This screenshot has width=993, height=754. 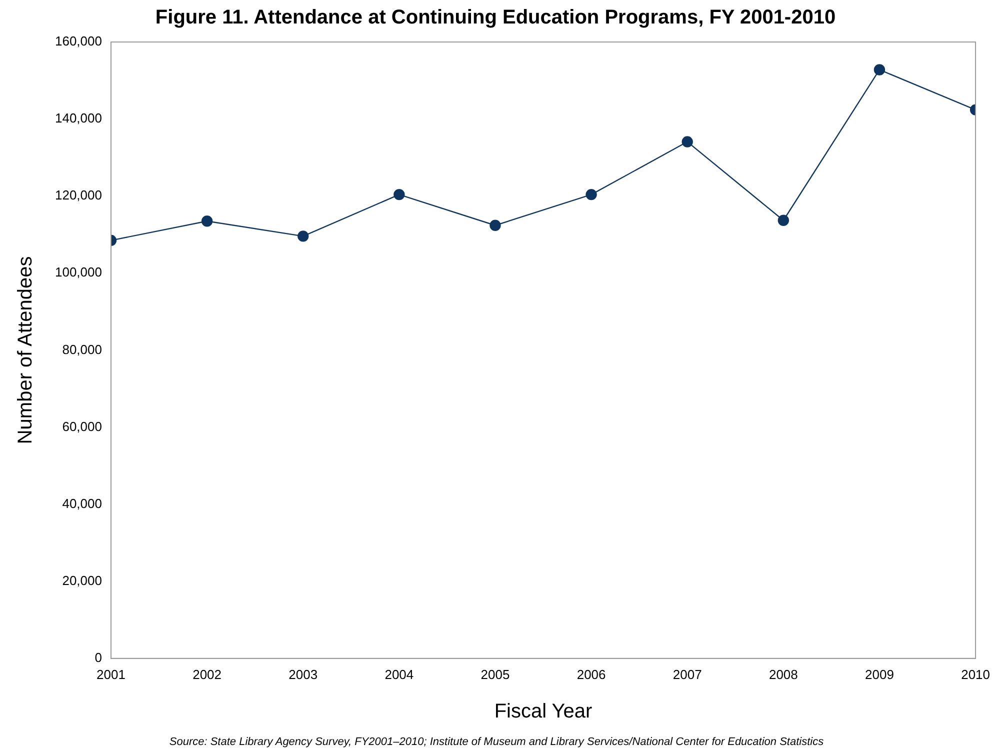 What do you see at coordinates (82, 426) in the screenshot?
I see `y-tick-label: 60,000` at bounding box center [82, 426].